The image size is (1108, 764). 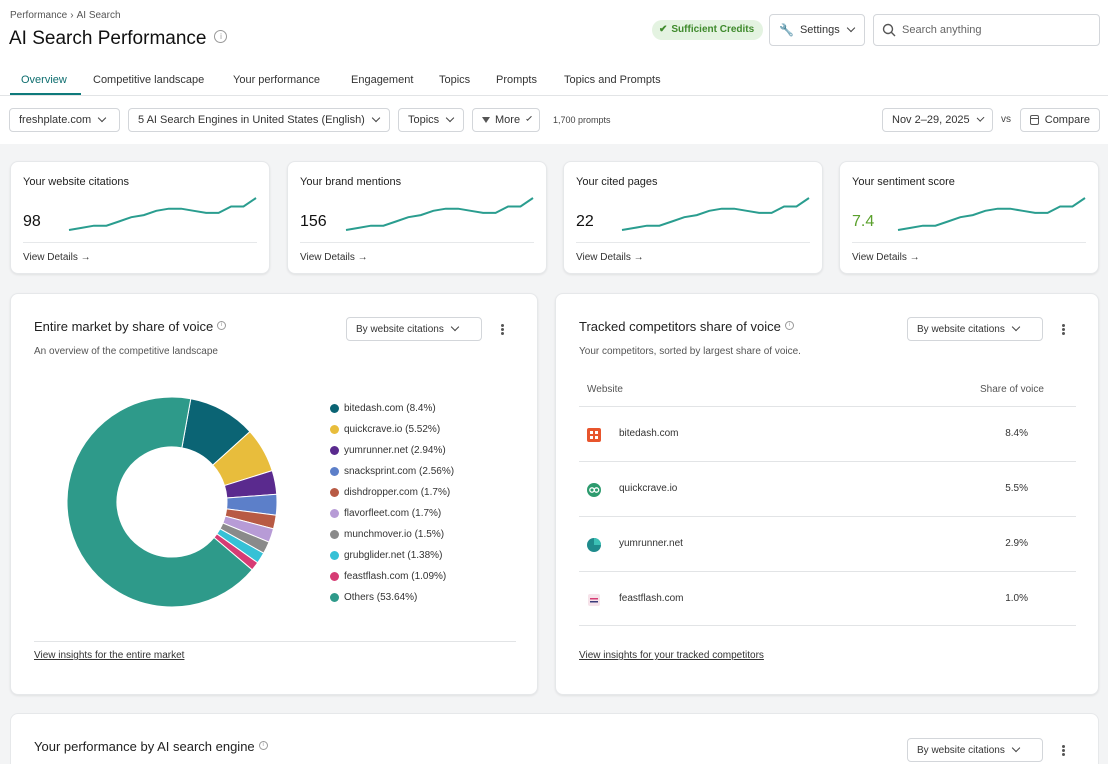 I want to click on metric-label: By website citations, so click(x=961, y=329).